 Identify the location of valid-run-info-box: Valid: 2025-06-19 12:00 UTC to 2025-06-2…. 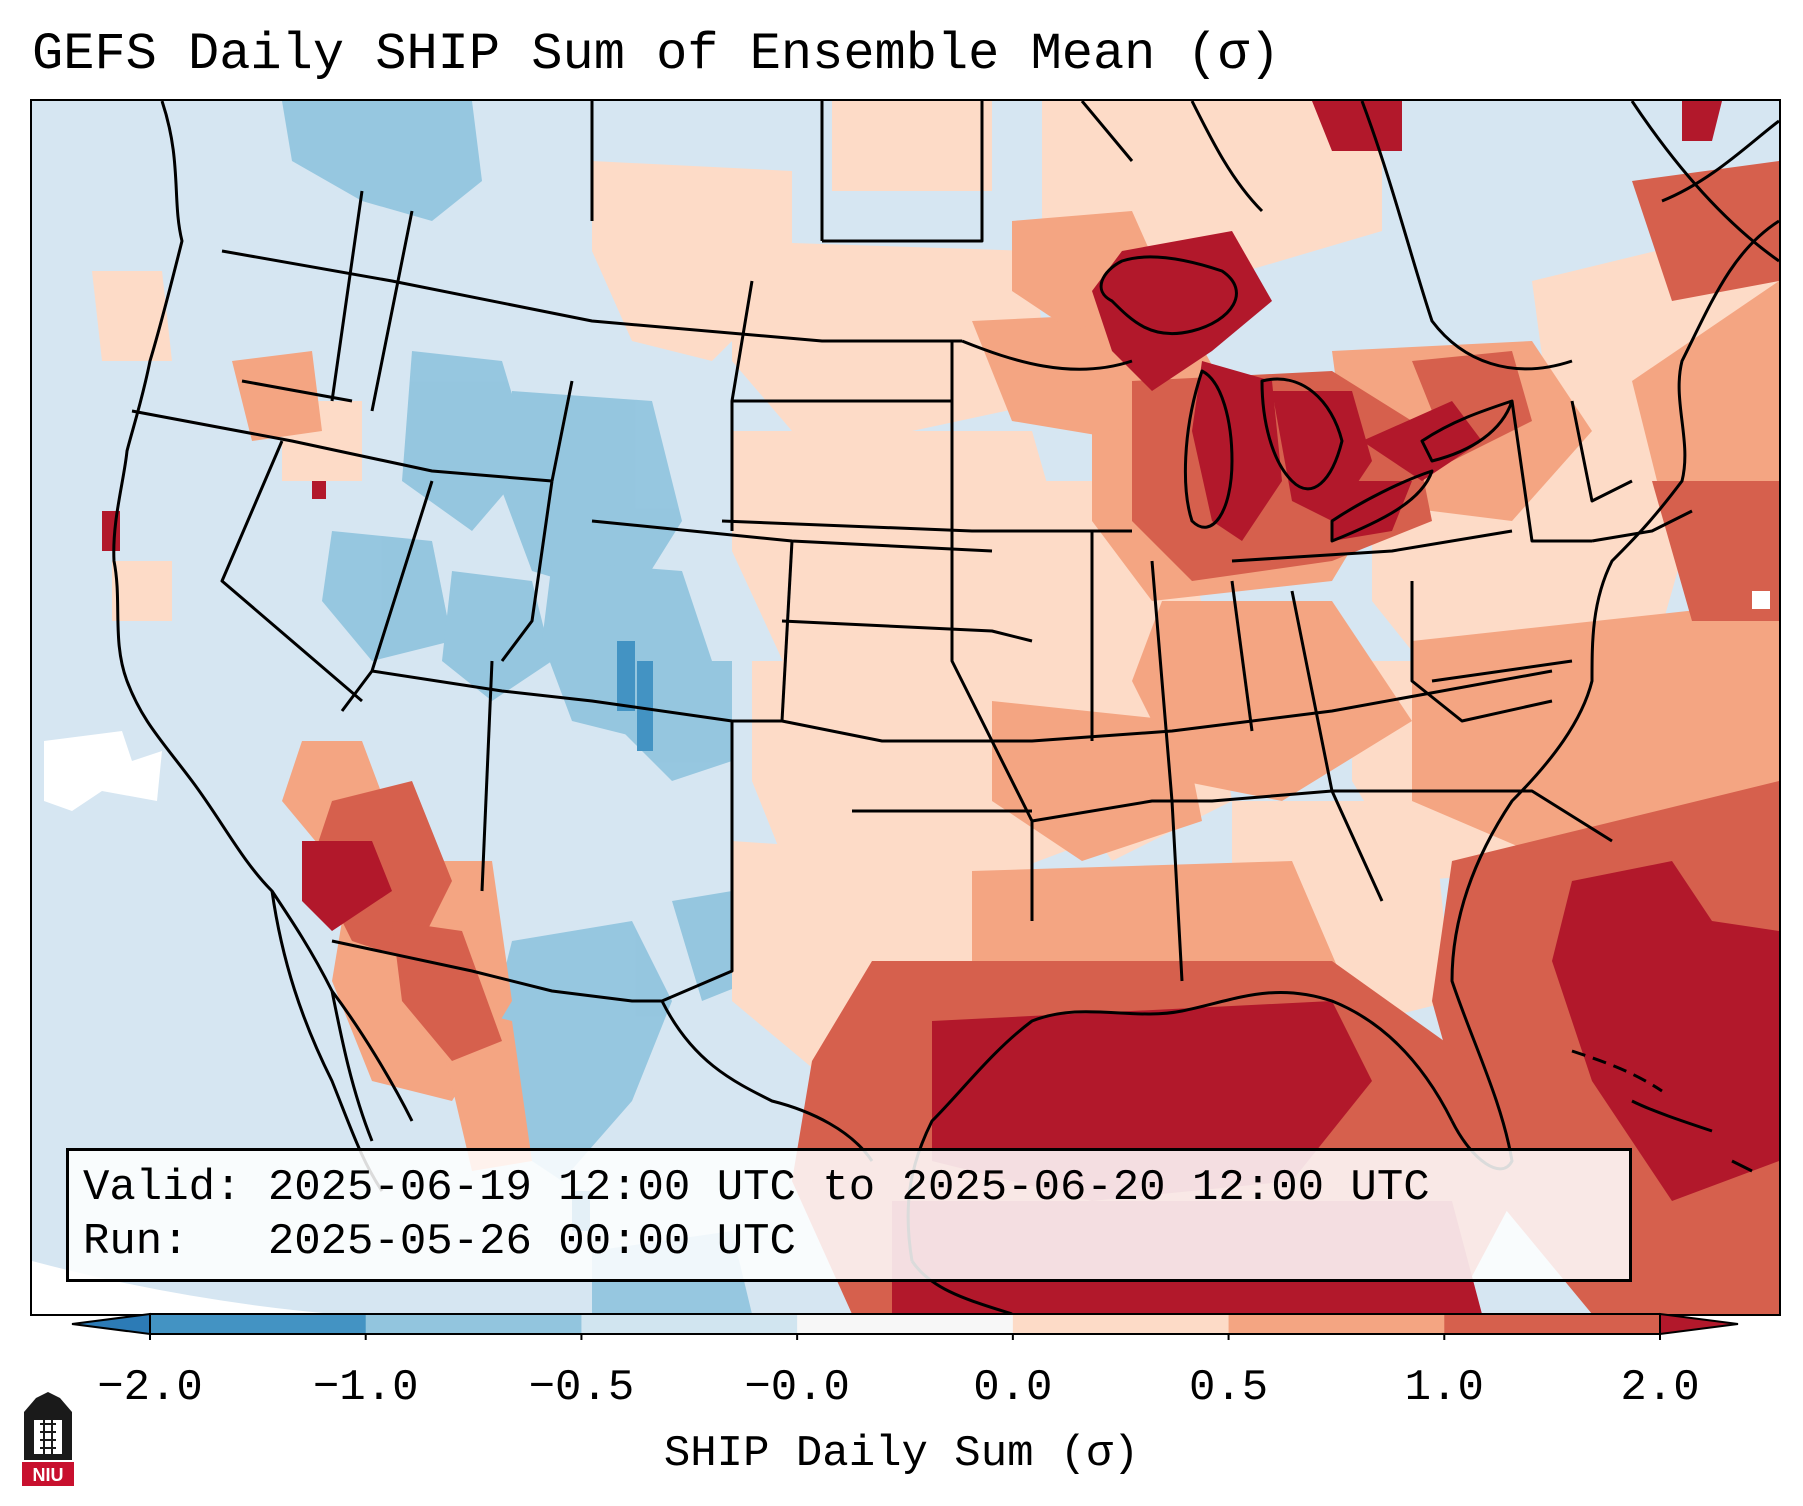
(849, 1215).